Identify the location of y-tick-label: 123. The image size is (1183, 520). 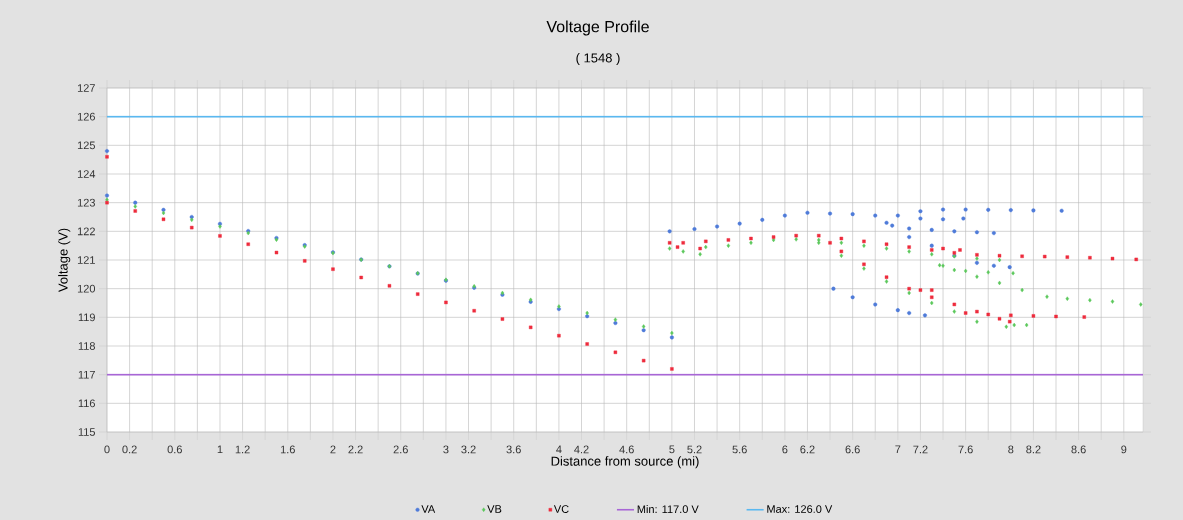
(86, 202).